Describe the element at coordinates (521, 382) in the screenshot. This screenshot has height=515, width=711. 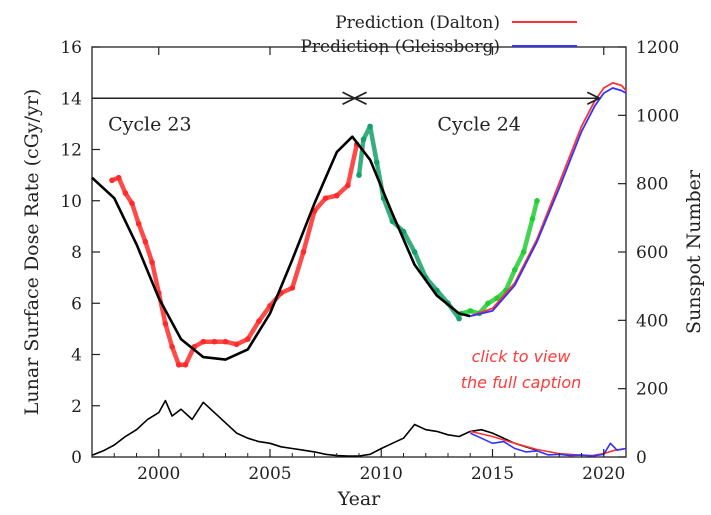
I see `caption-link-line2: the full caption` at that location.